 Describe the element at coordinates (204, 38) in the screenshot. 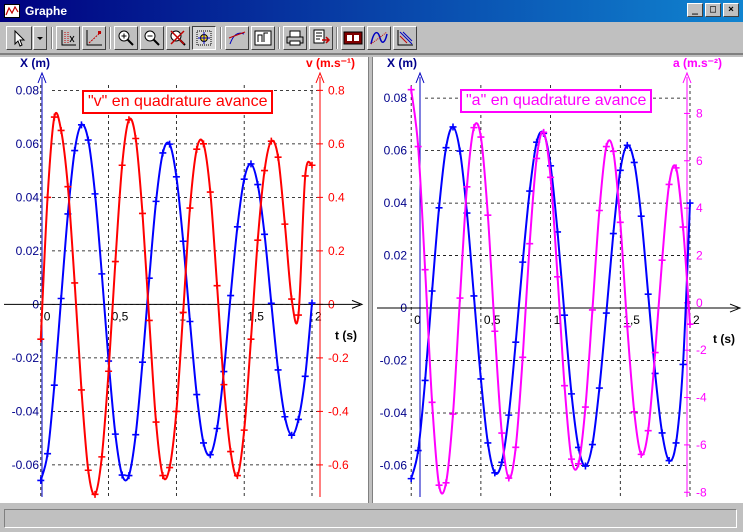

I see `cursor-mode-button` at that location.